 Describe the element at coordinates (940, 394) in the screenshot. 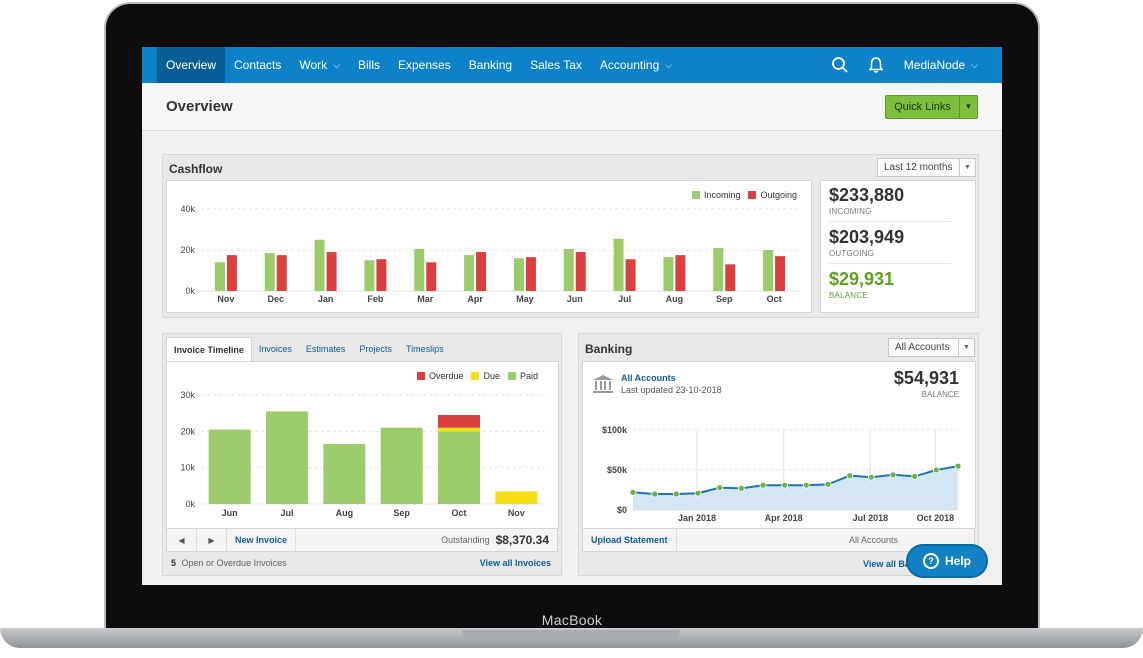

I see `bank-balance-label: BALANCE` at that location.